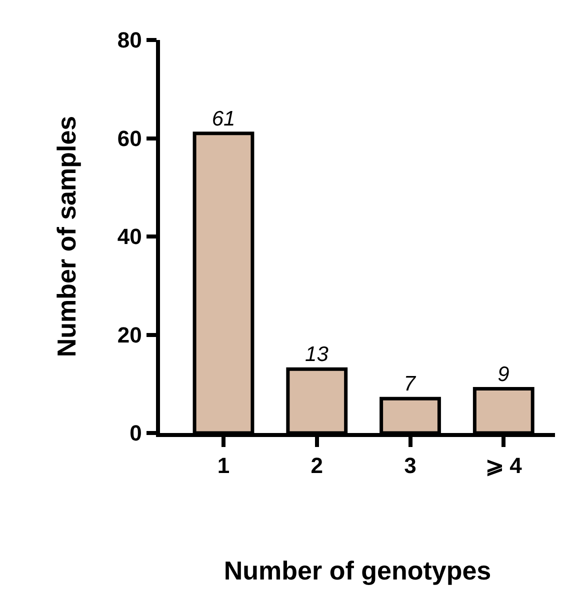 The width and height of the screenshot is (566, 592). Describe the element at coordinates (358, 570) in the screenshot. I see `x-axis-title: Number of genotypes` at that location.